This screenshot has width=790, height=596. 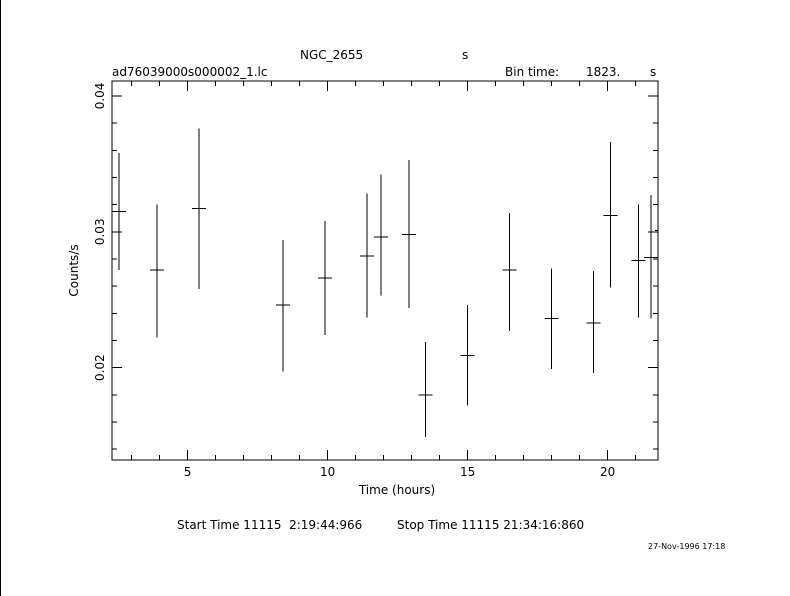 I want to click on y-tick-label: 0.02, so click(x=100, y=367).